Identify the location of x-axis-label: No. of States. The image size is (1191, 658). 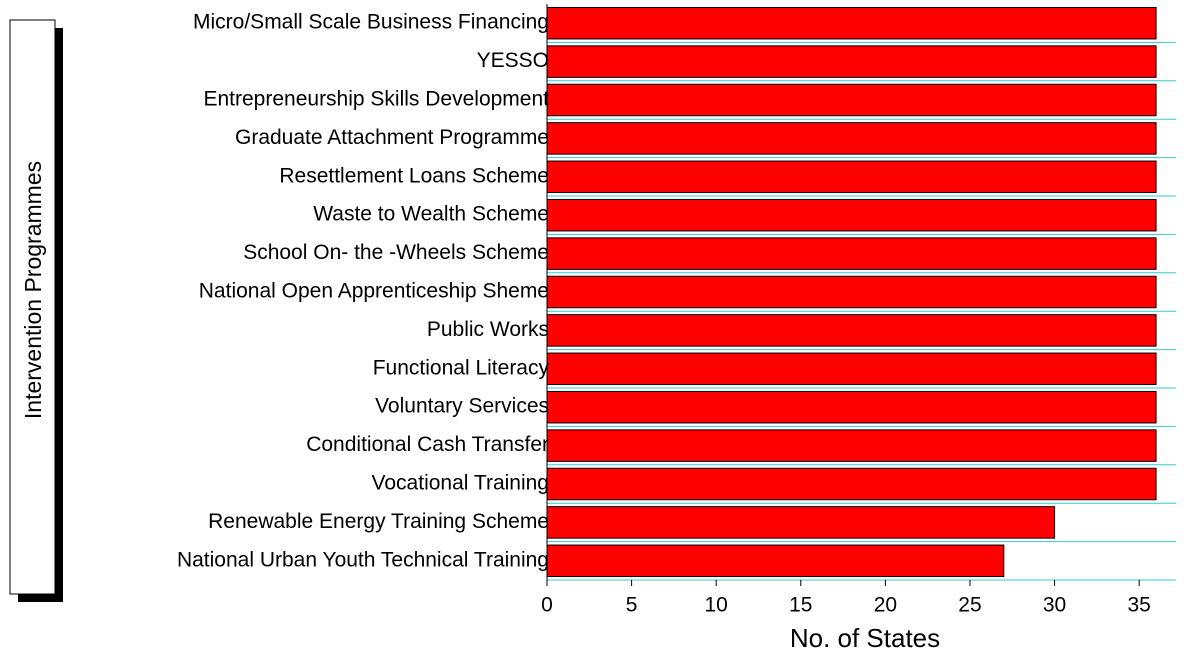
(865, 638).